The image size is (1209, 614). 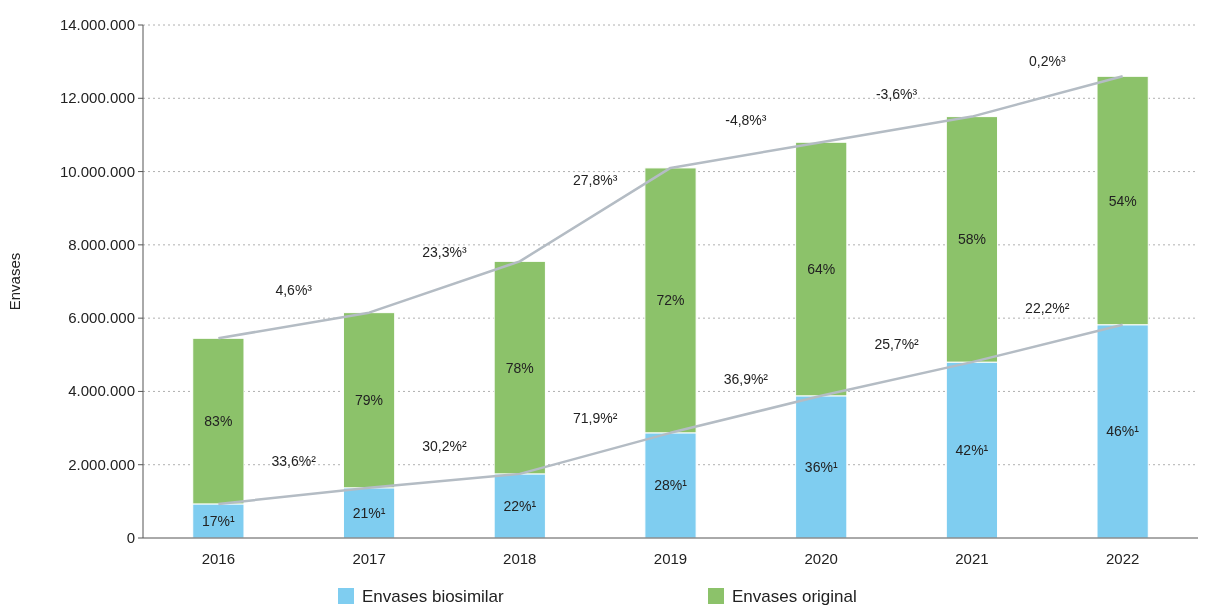 I want to click on x-tick-label: 2021, so click(x=972, y=558).